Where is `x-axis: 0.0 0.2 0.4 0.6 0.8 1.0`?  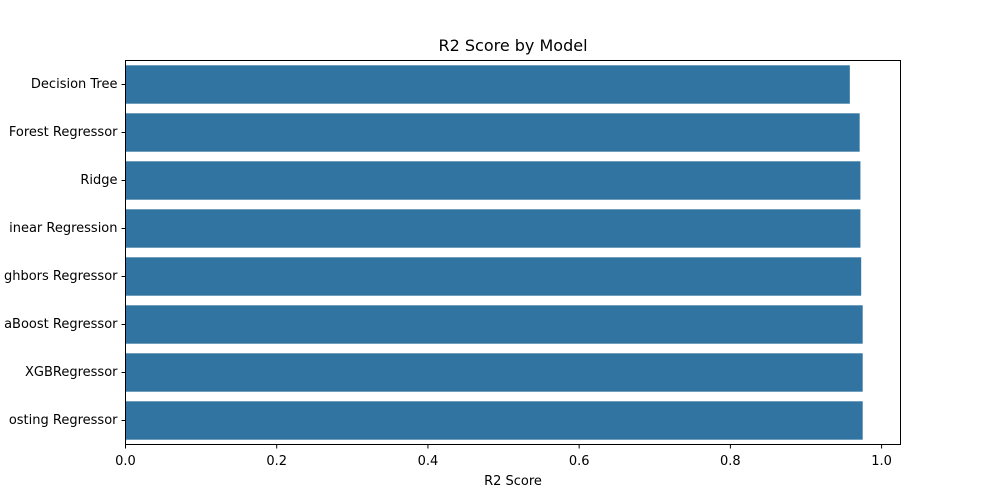
x-axis: 0.0 0.2 0.4 0.6 0.8 1.0 is located at coordinates (503, 456).